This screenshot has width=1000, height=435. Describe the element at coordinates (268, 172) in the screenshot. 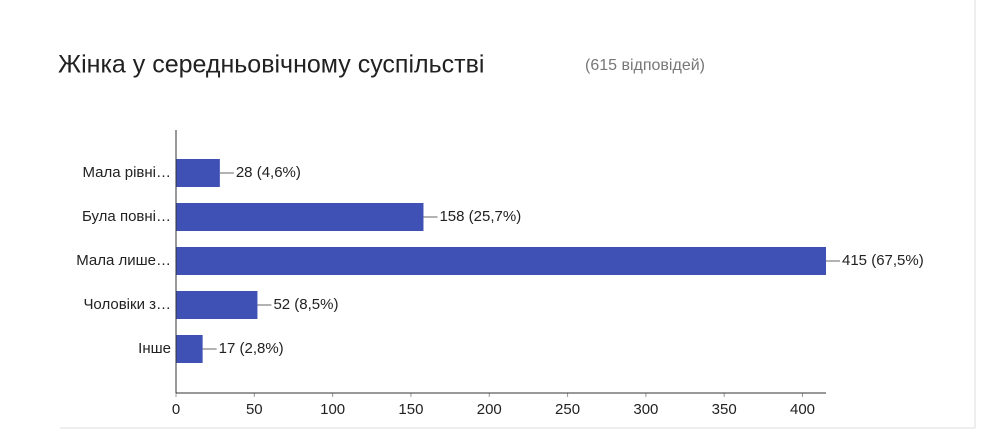

I see `value-label: 28 (4,6%)` at that location.